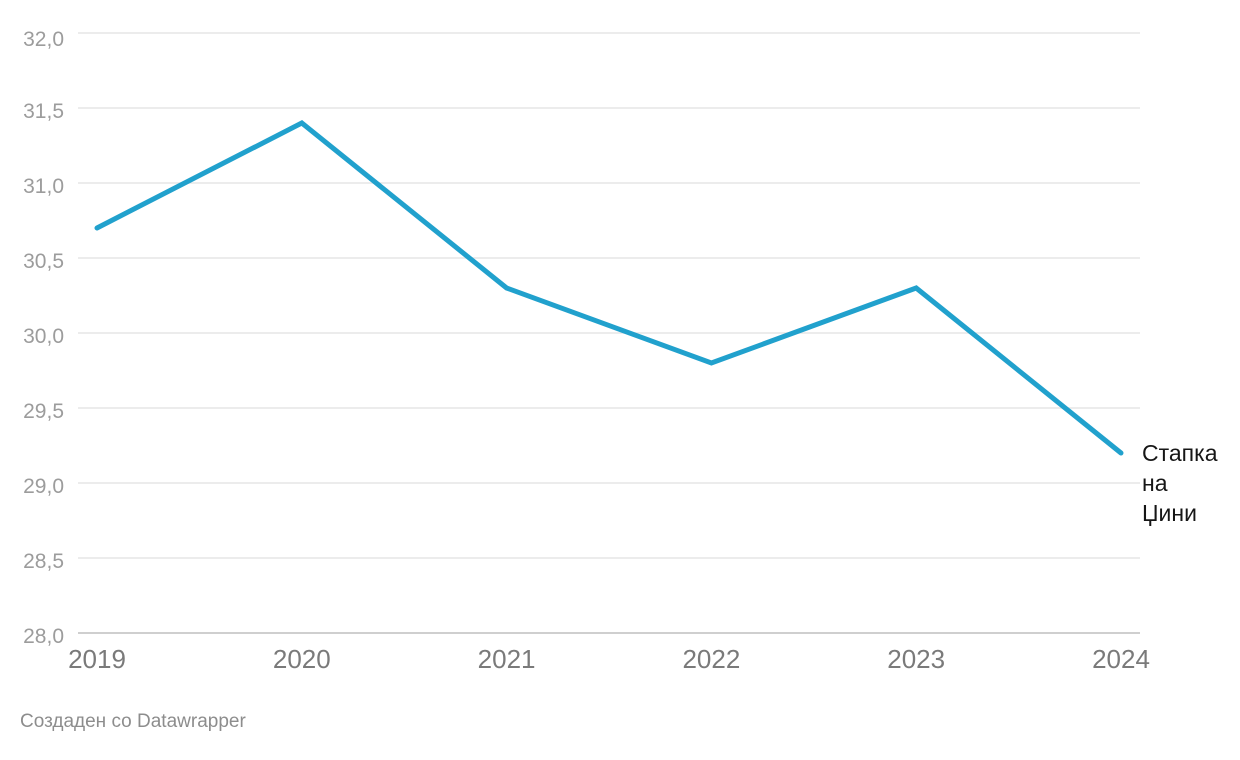 The image size is (1240, 760). What do you see at coordinates (43, 111) in the screenshot?
I see `y-tick-label: 31,5` at bounding box center [43, 111].